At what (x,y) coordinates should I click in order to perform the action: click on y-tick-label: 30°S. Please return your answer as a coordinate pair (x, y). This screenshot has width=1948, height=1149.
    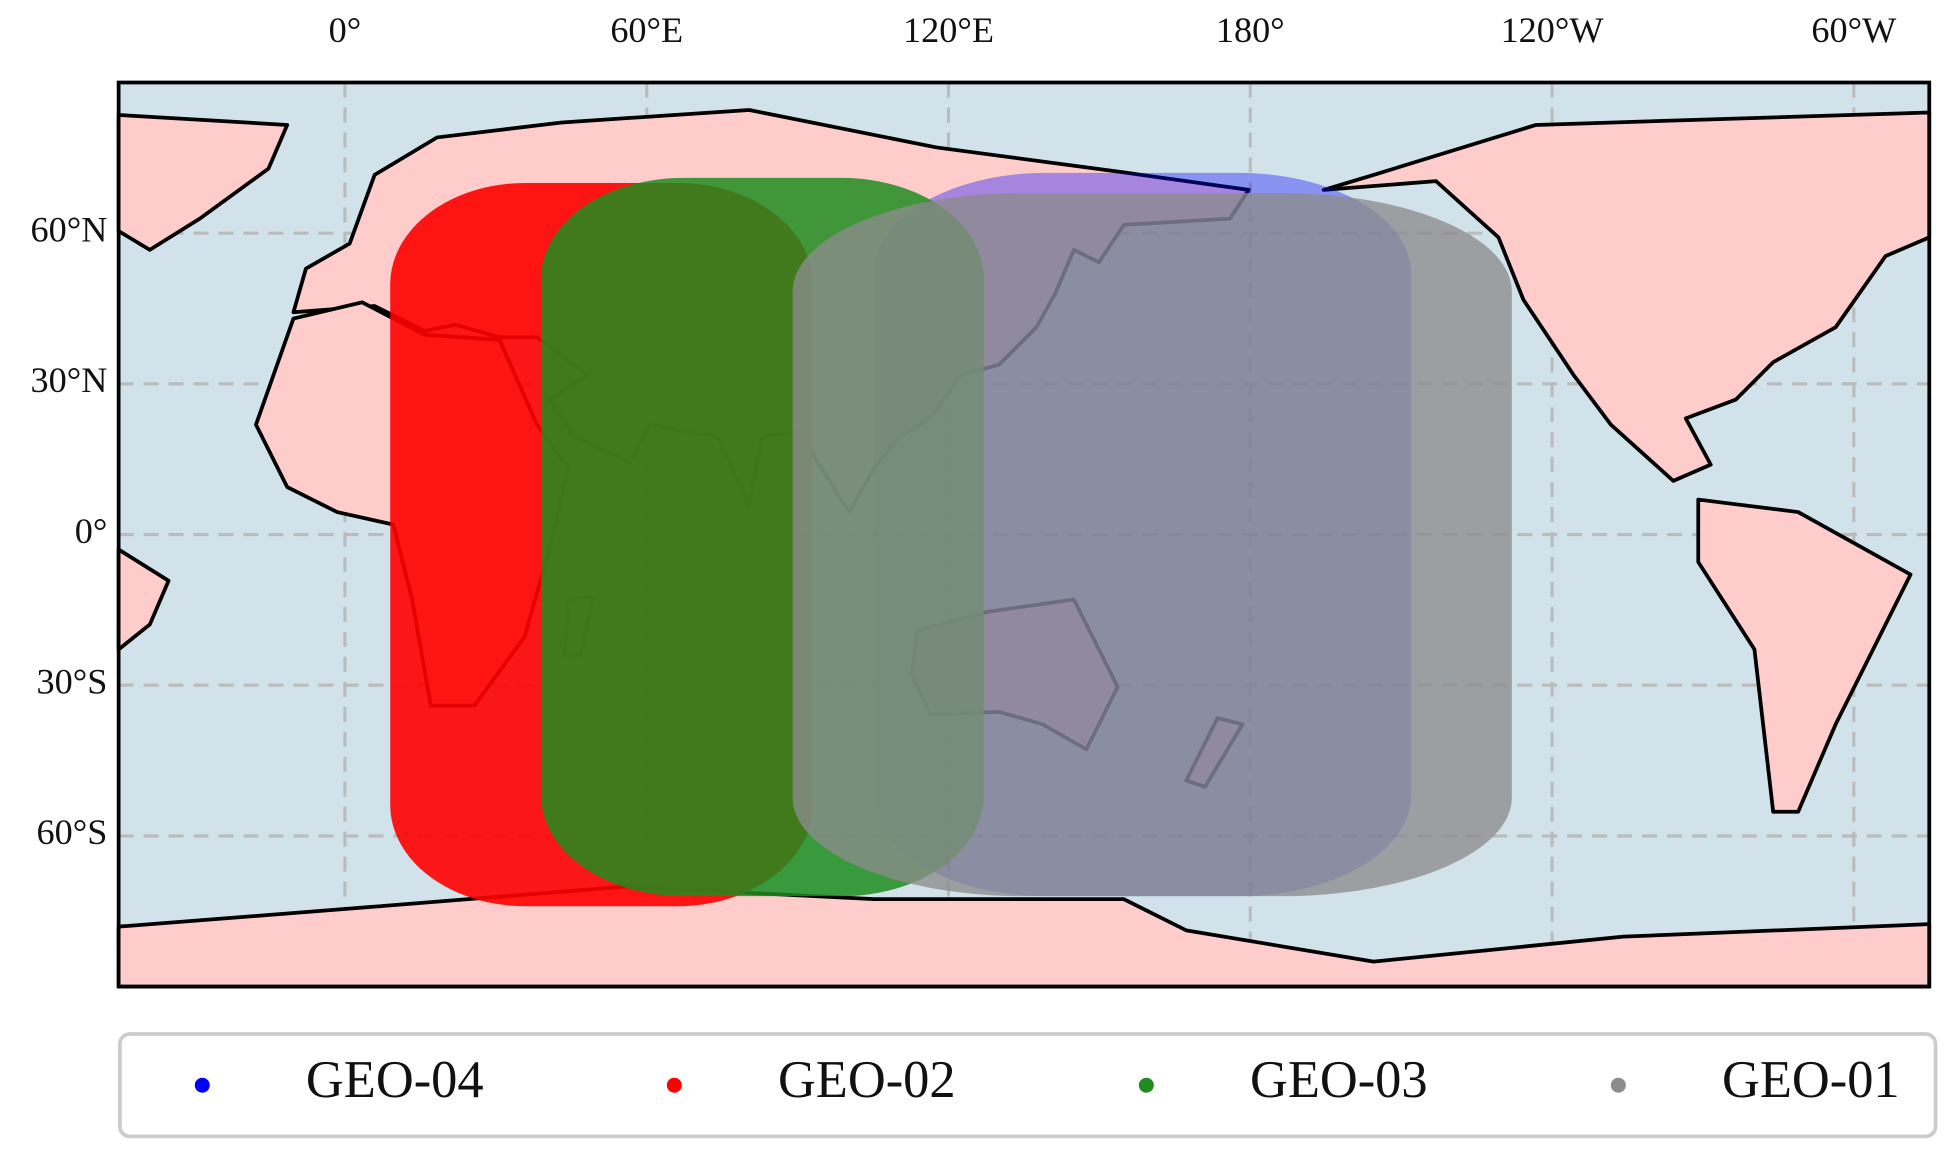
    Looking at the image, I should click on (72, 682).